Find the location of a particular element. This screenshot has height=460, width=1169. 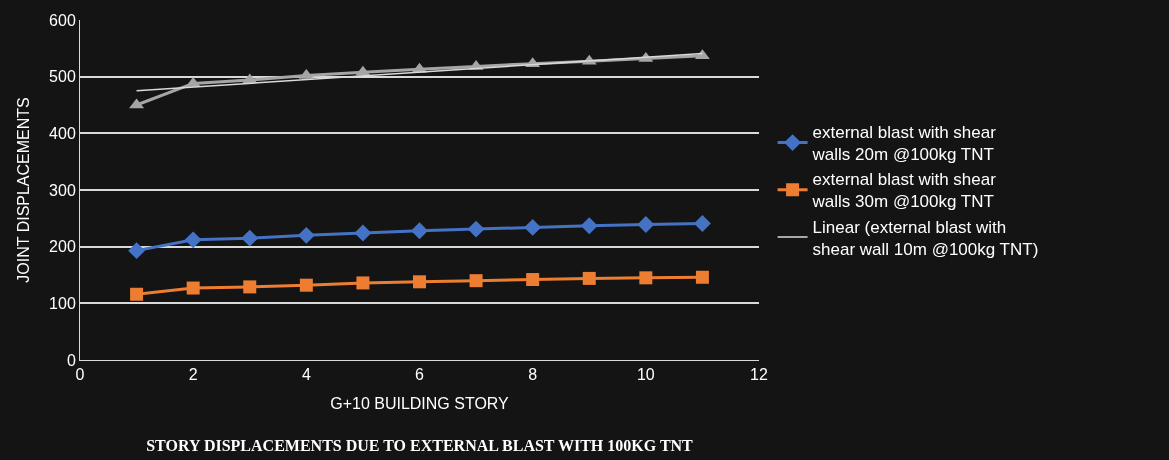

x-tick-label: 2 is located at coordinates (193, 375).